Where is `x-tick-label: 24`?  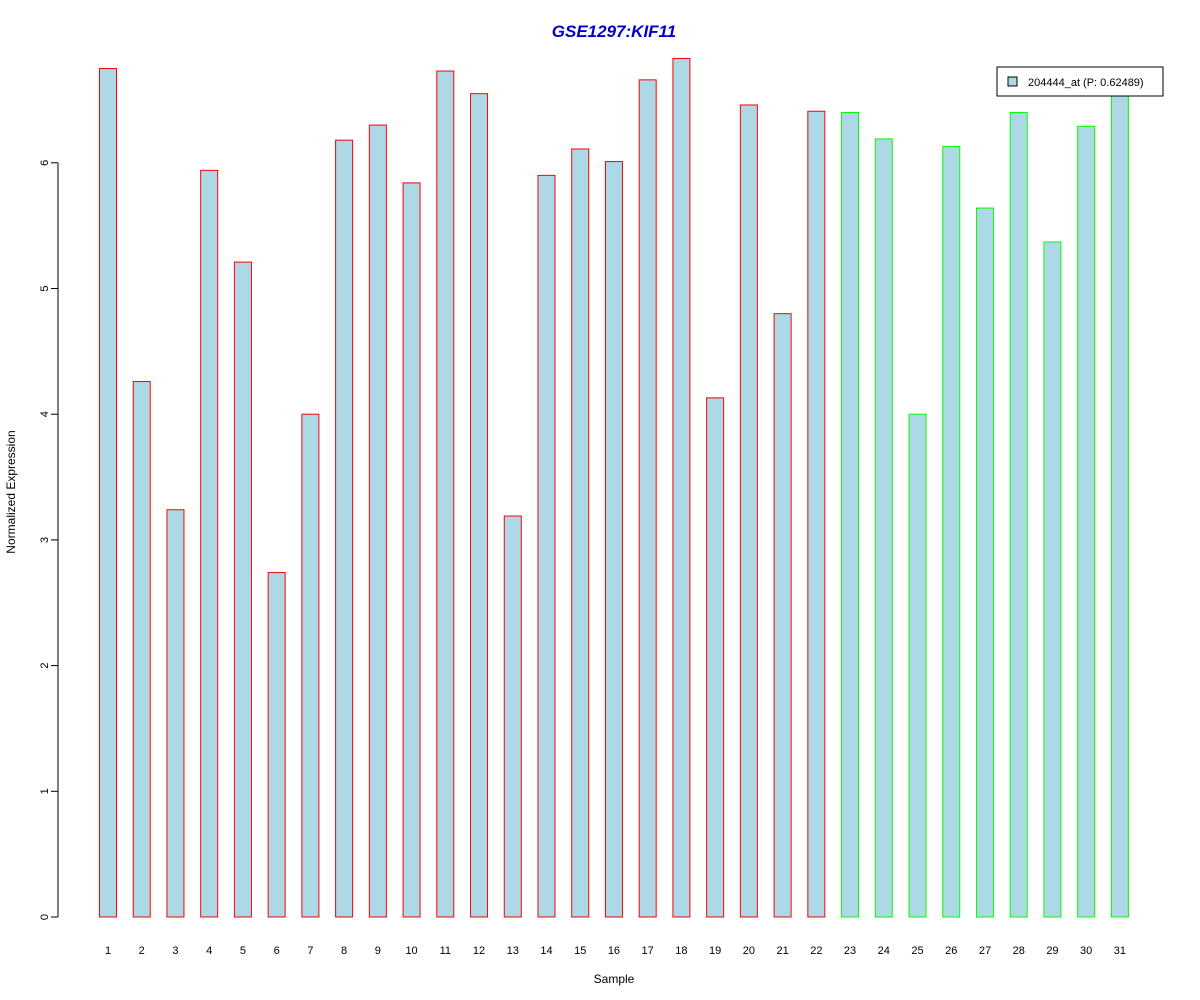
x-tick-label: 24 is located at coordinates (884, 951).